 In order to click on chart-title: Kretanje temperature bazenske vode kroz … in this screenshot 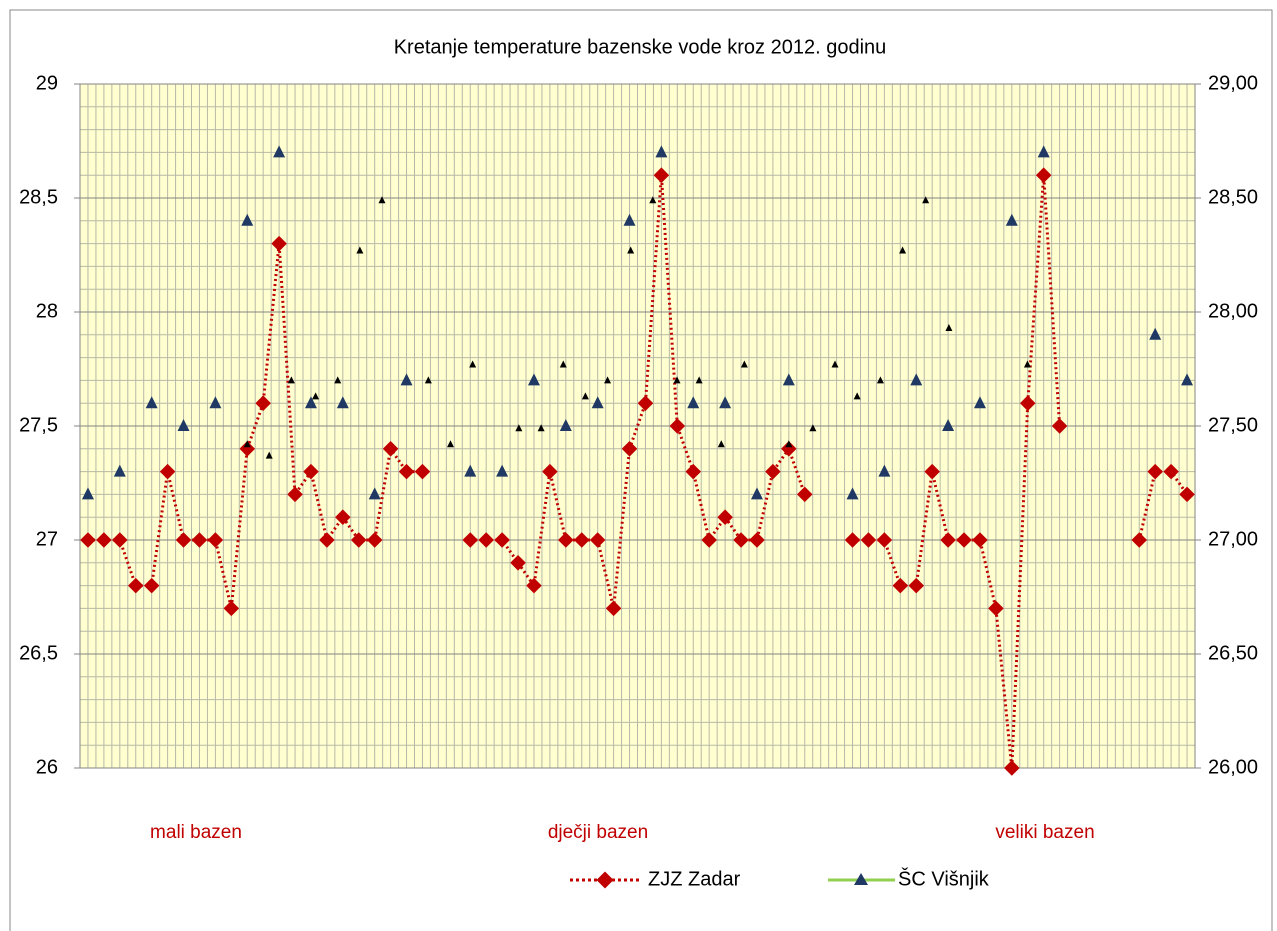, I will do `click(640, 47)`.